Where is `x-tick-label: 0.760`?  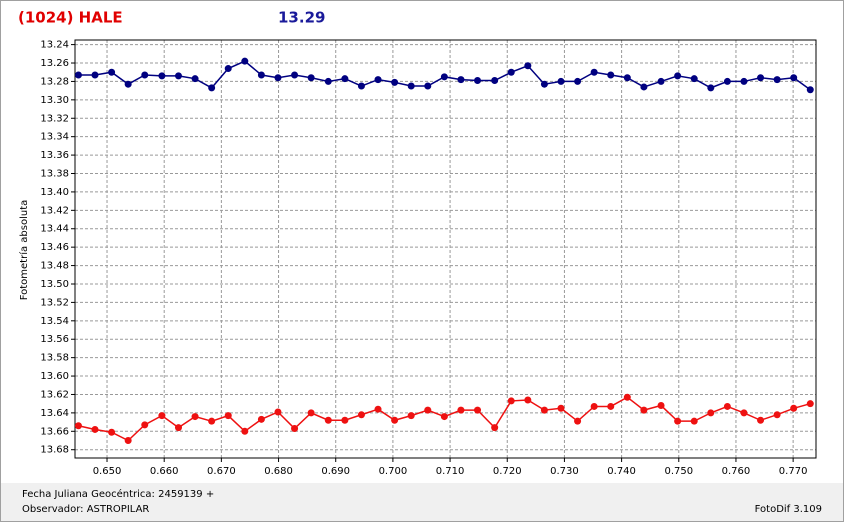 x-tick-label: 0.760 is located at coordinates (736, 471).